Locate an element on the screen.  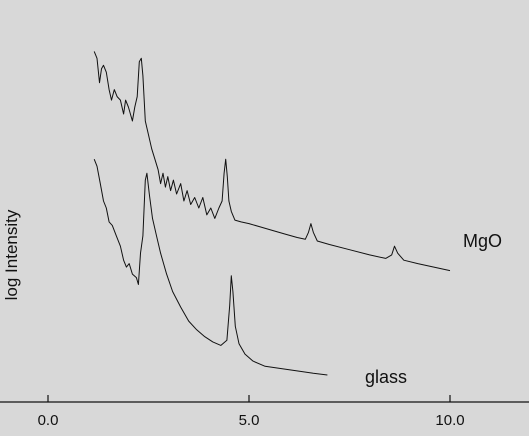
series-label-glass: glass is located at coordinates (386, 377).